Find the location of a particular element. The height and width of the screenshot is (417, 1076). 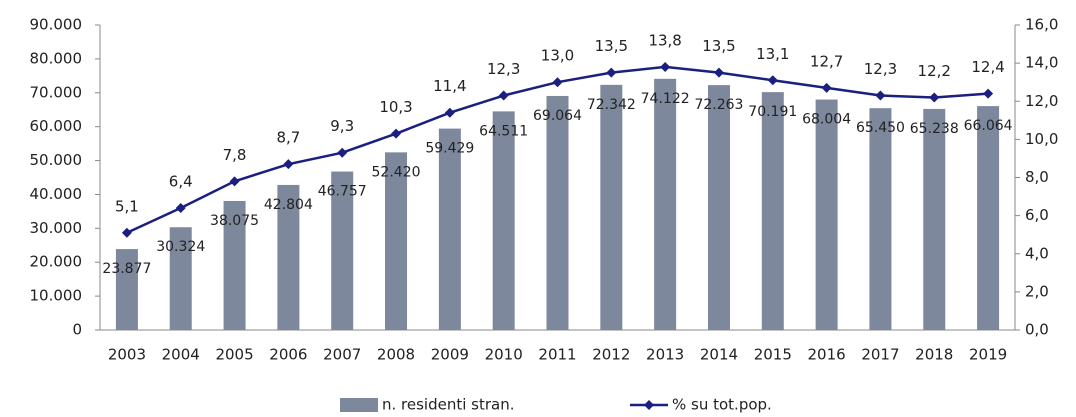

y-tick-label: 90.000 is located at coordinates (56, 25).